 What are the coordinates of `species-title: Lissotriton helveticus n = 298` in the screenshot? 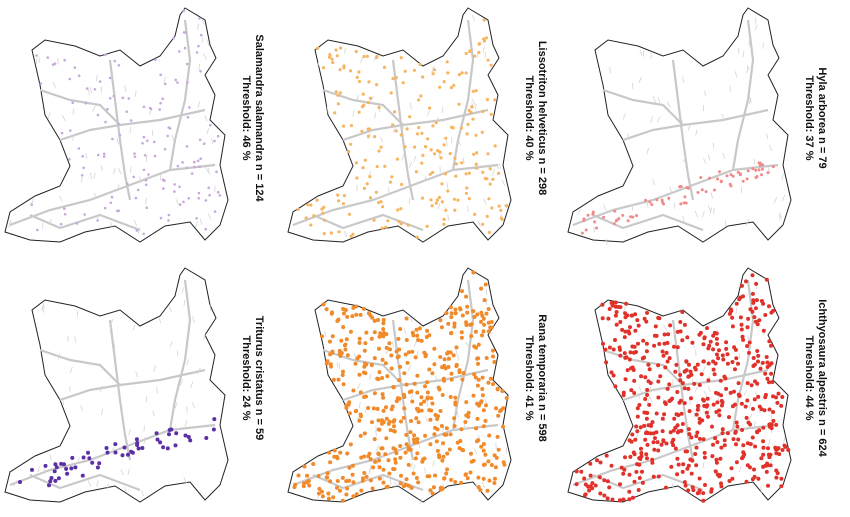 It's located at (542, 118).